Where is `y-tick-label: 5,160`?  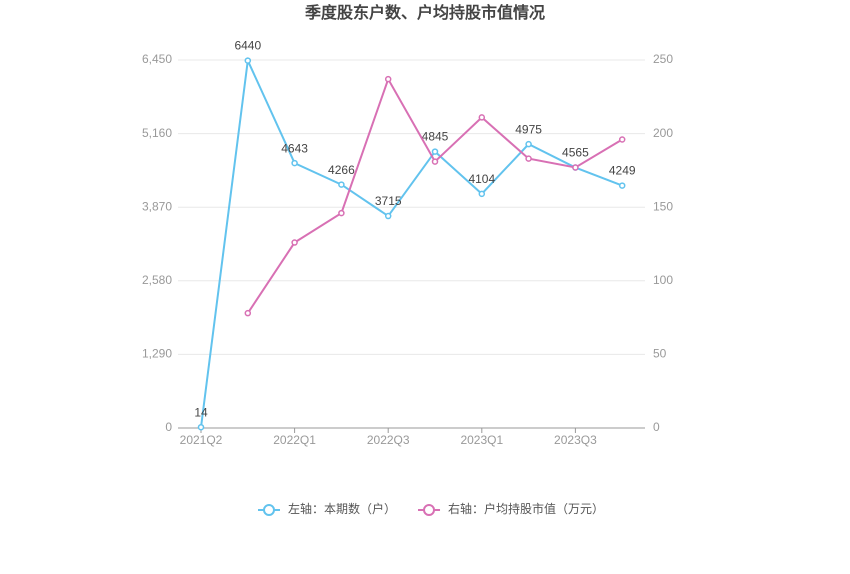
y-tick-label: 5,160 is located at coordinates (157, 133).